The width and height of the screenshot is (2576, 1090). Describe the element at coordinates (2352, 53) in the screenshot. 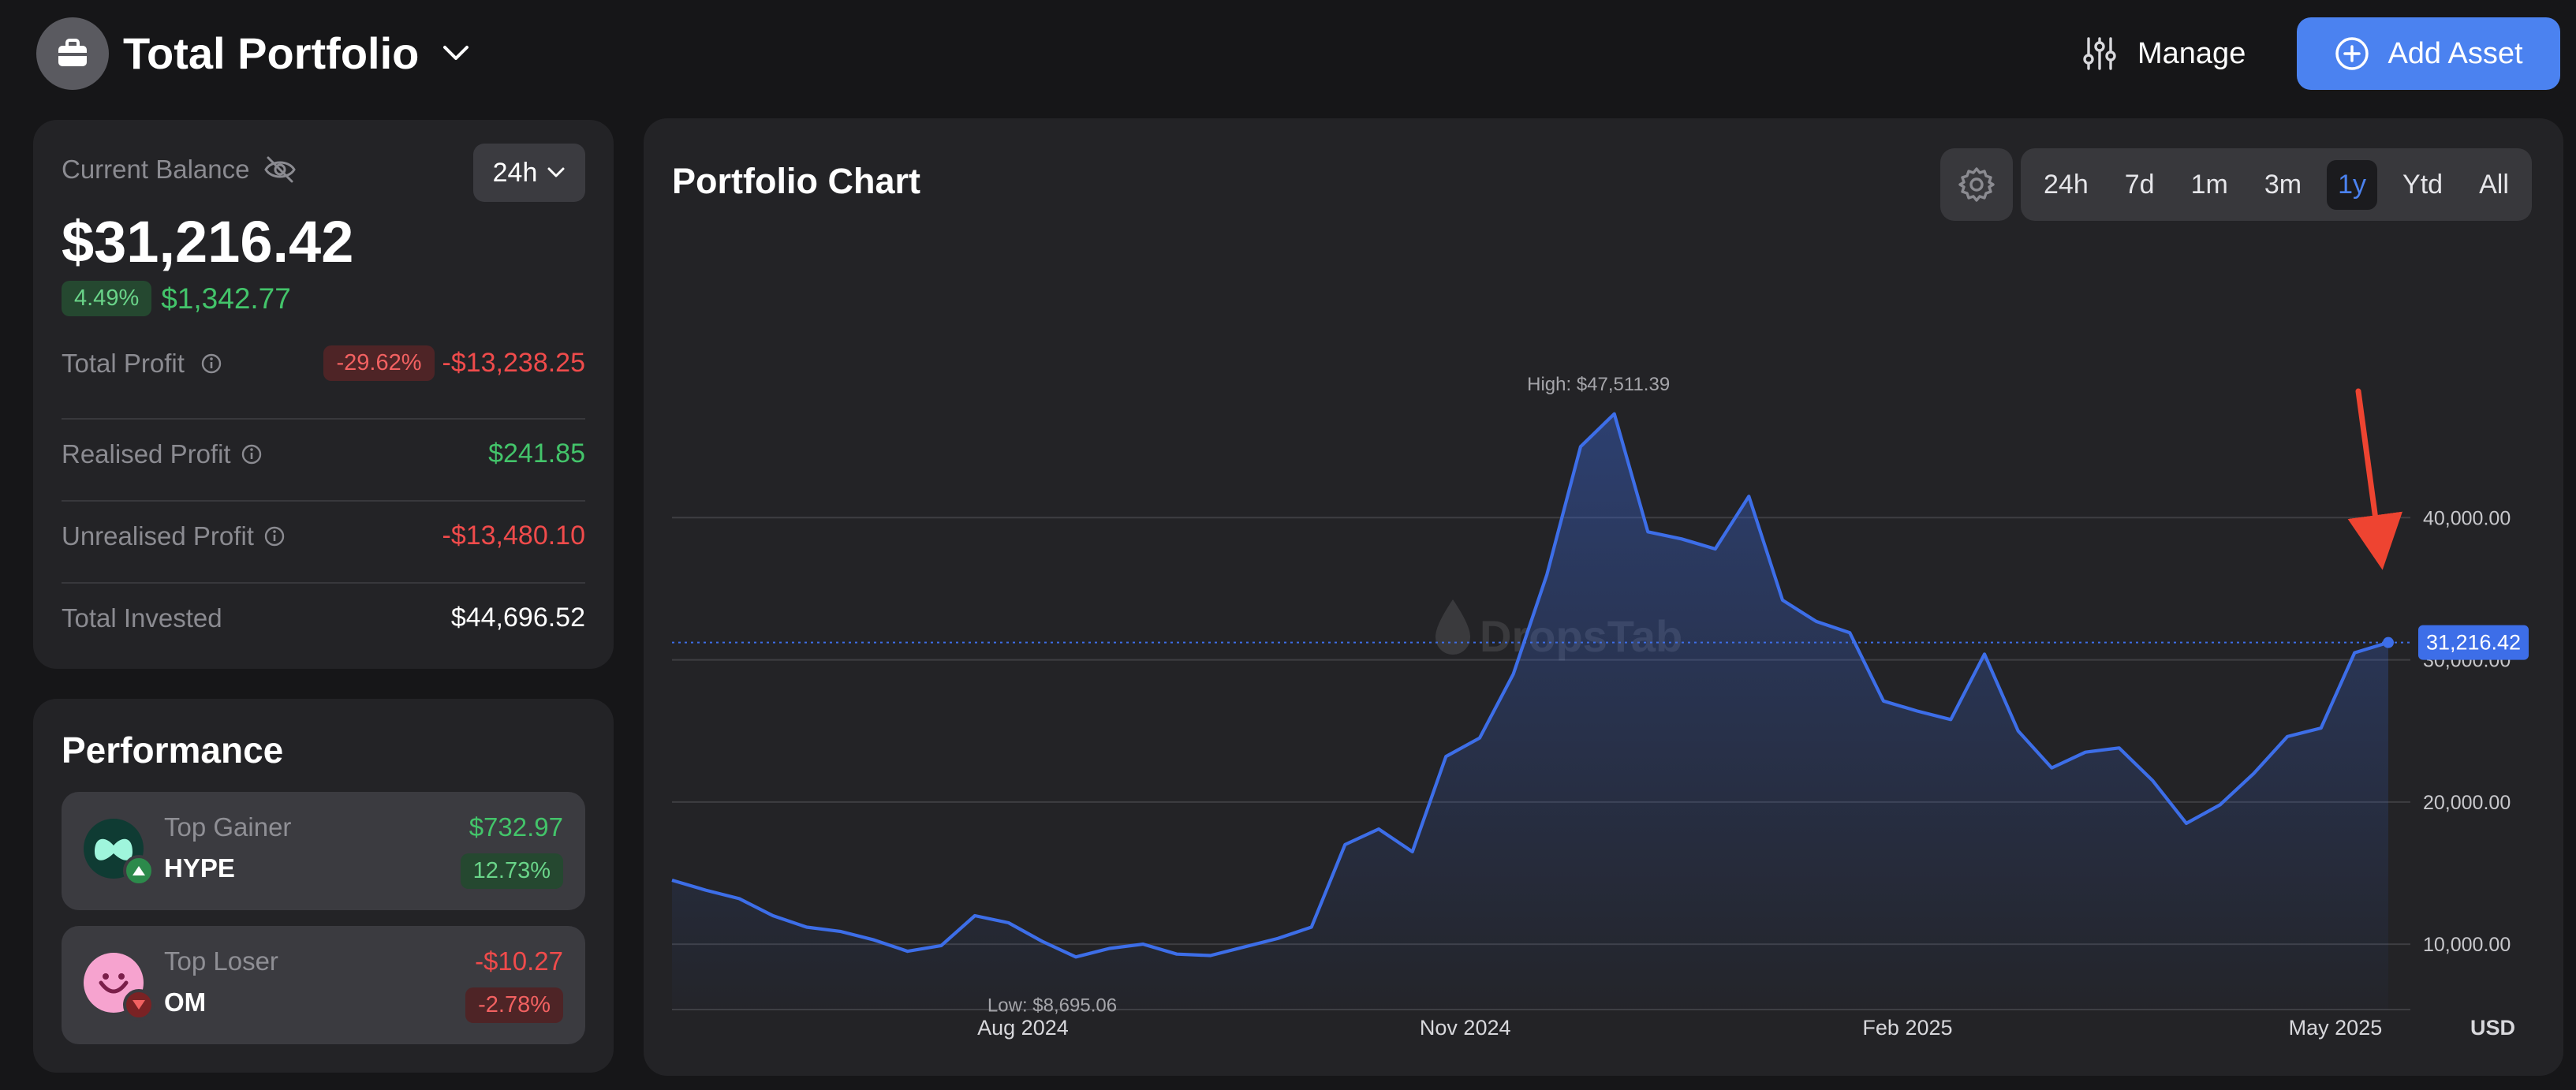

I see `plus-circle-icon` at that location.